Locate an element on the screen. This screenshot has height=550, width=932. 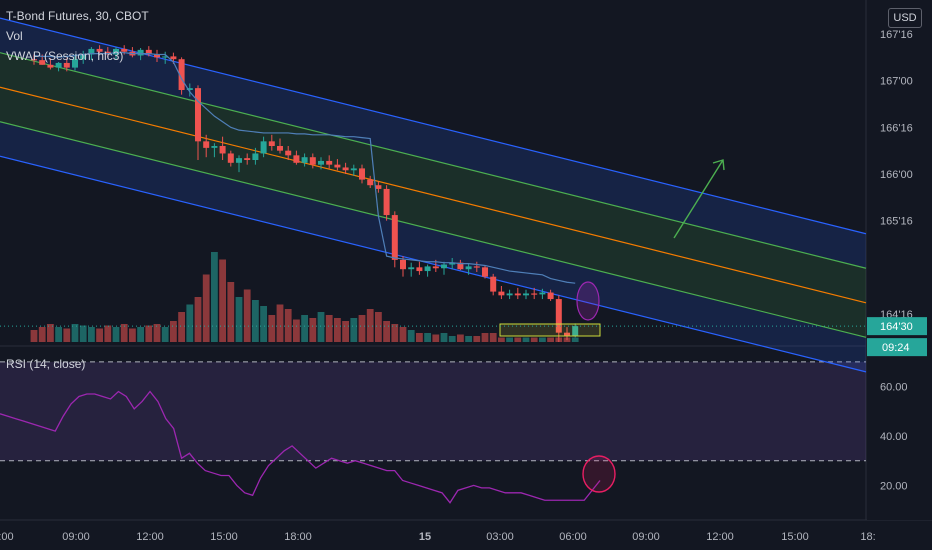
symbol-legend: T-Bond Futures, 30, CBOT is located at coordinates (77, 16).